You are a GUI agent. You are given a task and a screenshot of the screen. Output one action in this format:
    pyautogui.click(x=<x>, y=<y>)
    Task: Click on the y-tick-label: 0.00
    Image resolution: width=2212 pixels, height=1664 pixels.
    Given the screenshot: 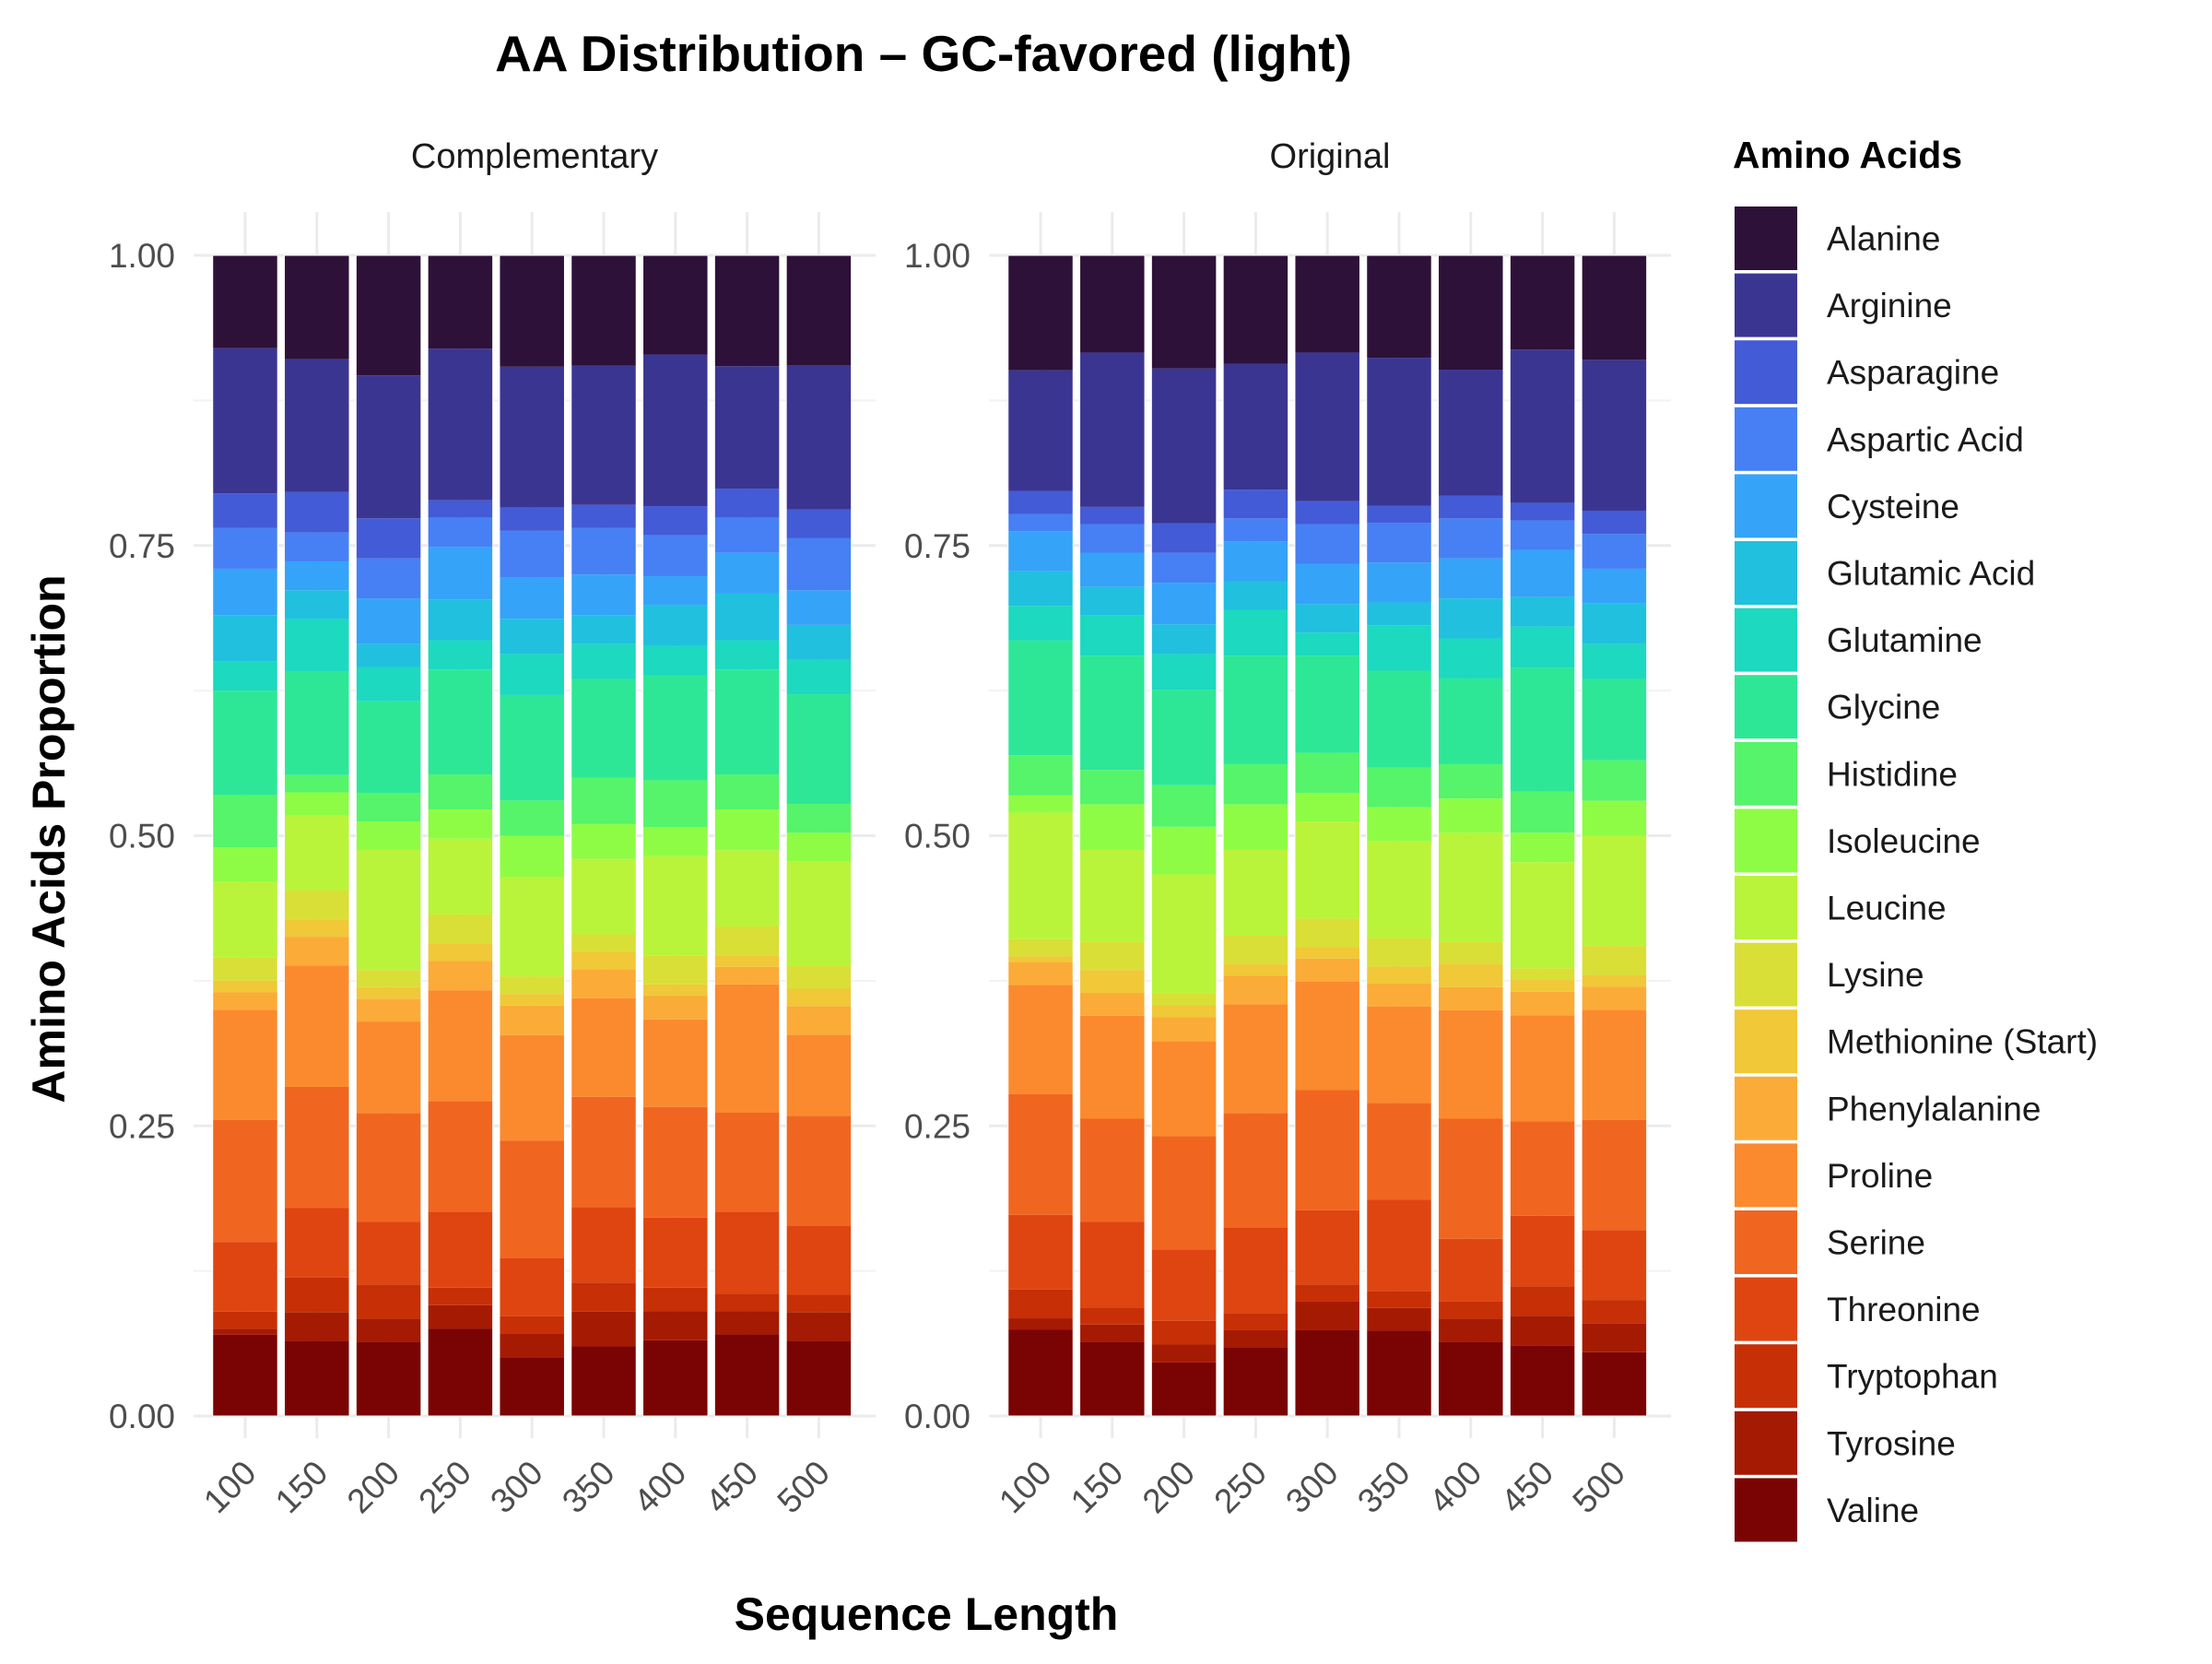 What is the action you would take?
    pyautogui.click(x=142, y=1416)
    